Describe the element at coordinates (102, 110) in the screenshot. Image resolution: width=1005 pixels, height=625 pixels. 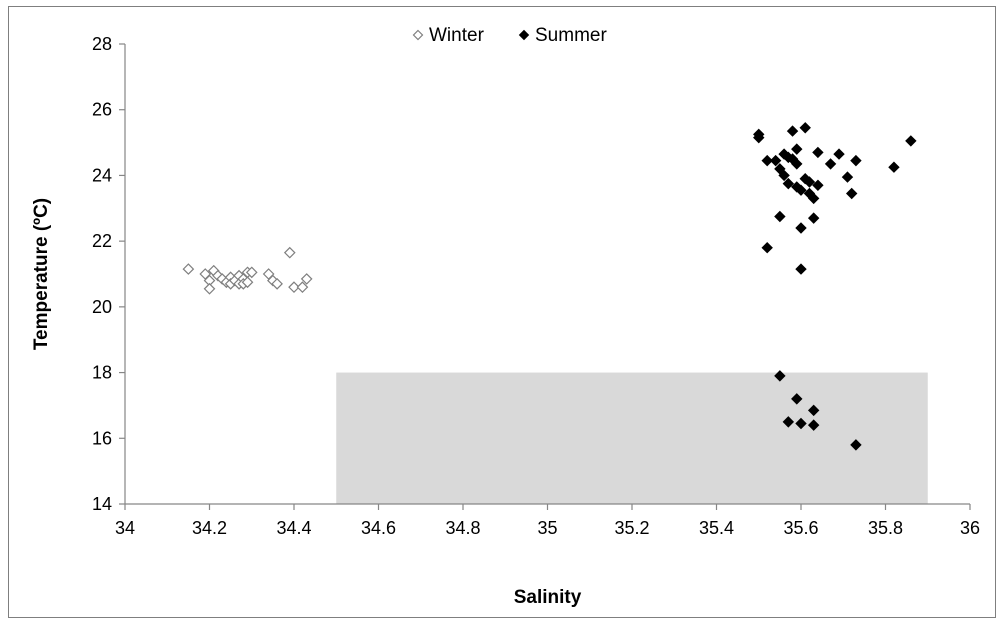
I see `y-tick-label: 26` at that location.